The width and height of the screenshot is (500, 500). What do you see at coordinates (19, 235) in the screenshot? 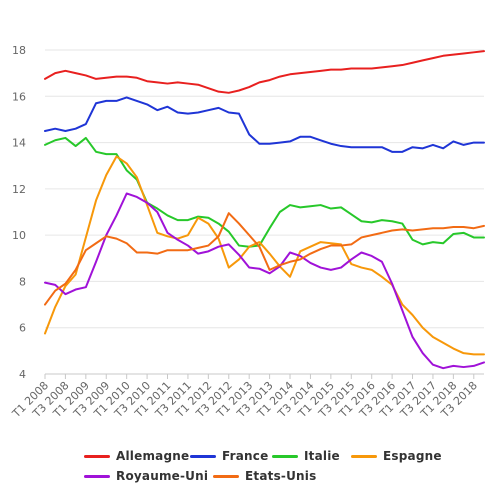
I see `y-tick-label: 10` at bounding box center [19, 235].